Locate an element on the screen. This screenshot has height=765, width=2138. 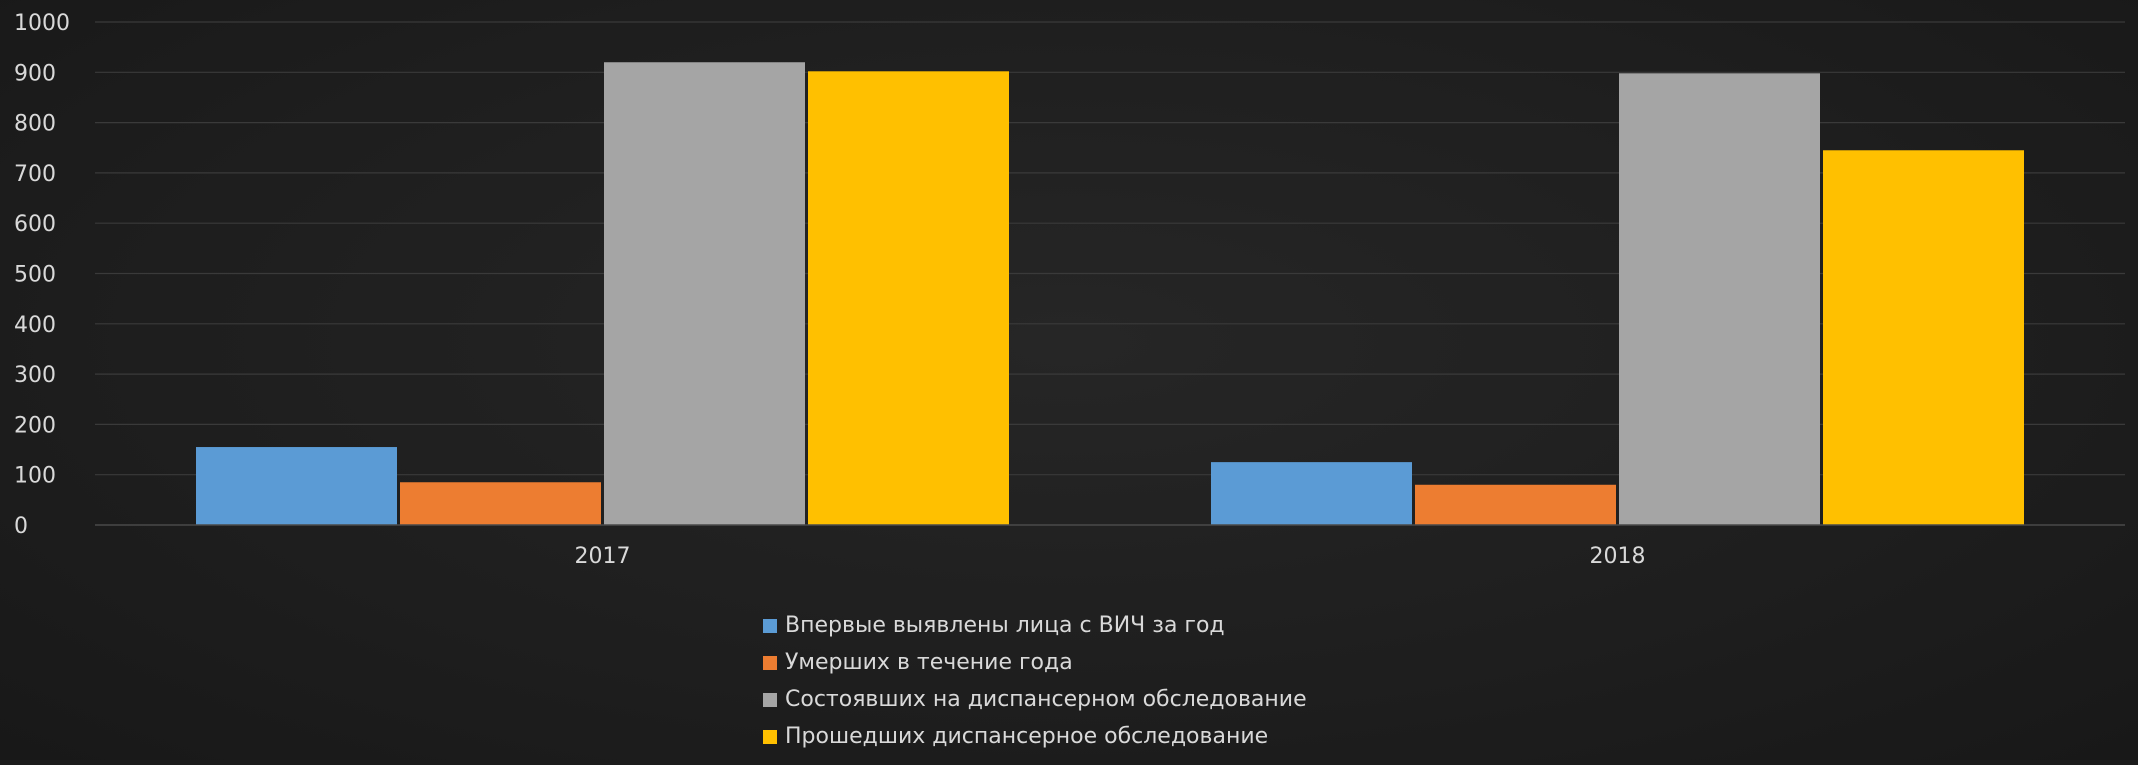
y-tick-label: 900 is located at coordinates (35, 73).